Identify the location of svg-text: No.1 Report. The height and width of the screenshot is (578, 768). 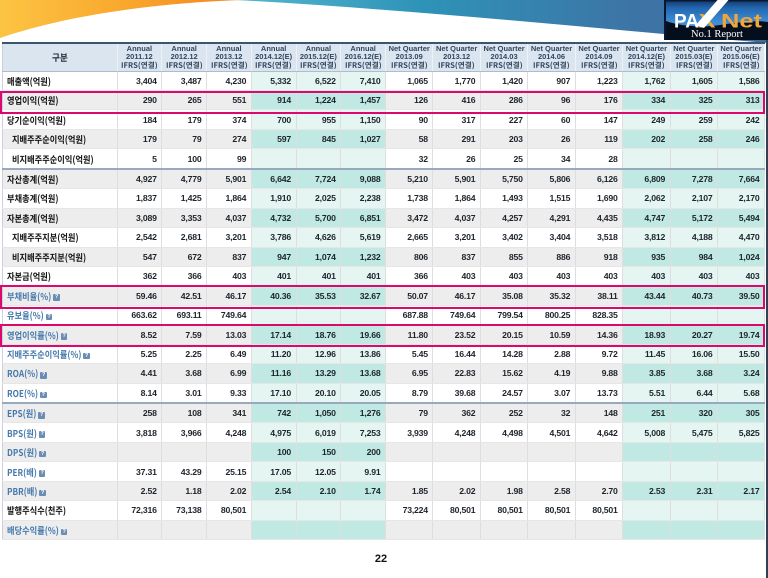
(717, 34).